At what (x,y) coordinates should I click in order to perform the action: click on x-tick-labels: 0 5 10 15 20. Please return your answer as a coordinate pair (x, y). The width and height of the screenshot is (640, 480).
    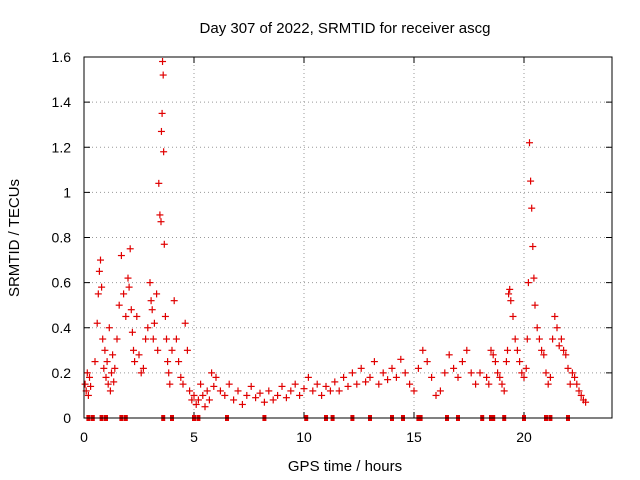
    Looking at the image, I should click on (306, 437).